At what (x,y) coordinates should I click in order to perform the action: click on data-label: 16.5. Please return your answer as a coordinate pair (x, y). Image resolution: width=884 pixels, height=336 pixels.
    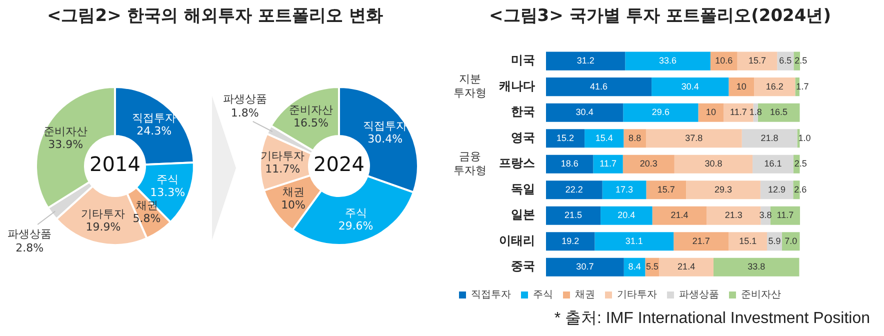
    Looking at the image, I should click on (779, 112).